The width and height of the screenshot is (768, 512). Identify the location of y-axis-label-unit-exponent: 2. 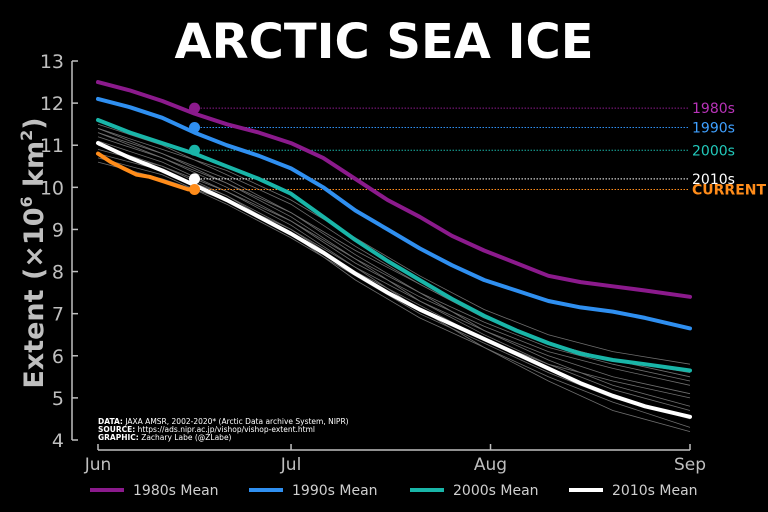
(26, 135).